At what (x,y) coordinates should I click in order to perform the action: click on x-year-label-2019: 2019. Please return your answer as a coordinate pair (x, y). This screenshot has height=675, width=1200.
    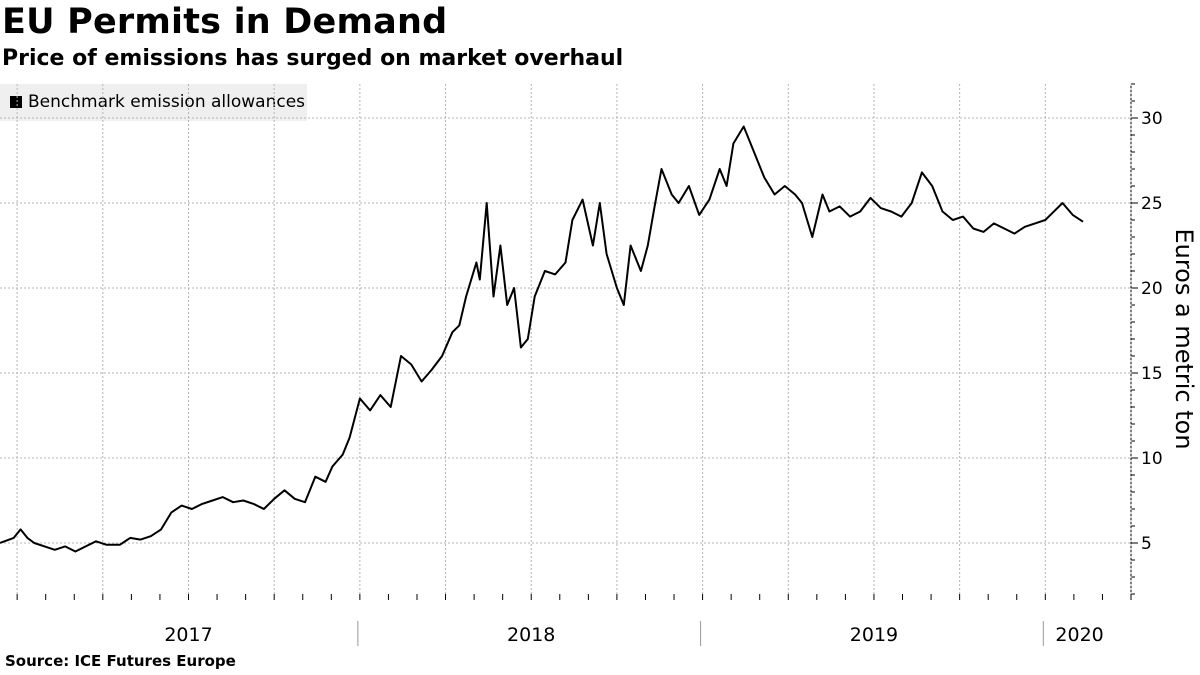
    Looking at the image, I should click on (874, 635).